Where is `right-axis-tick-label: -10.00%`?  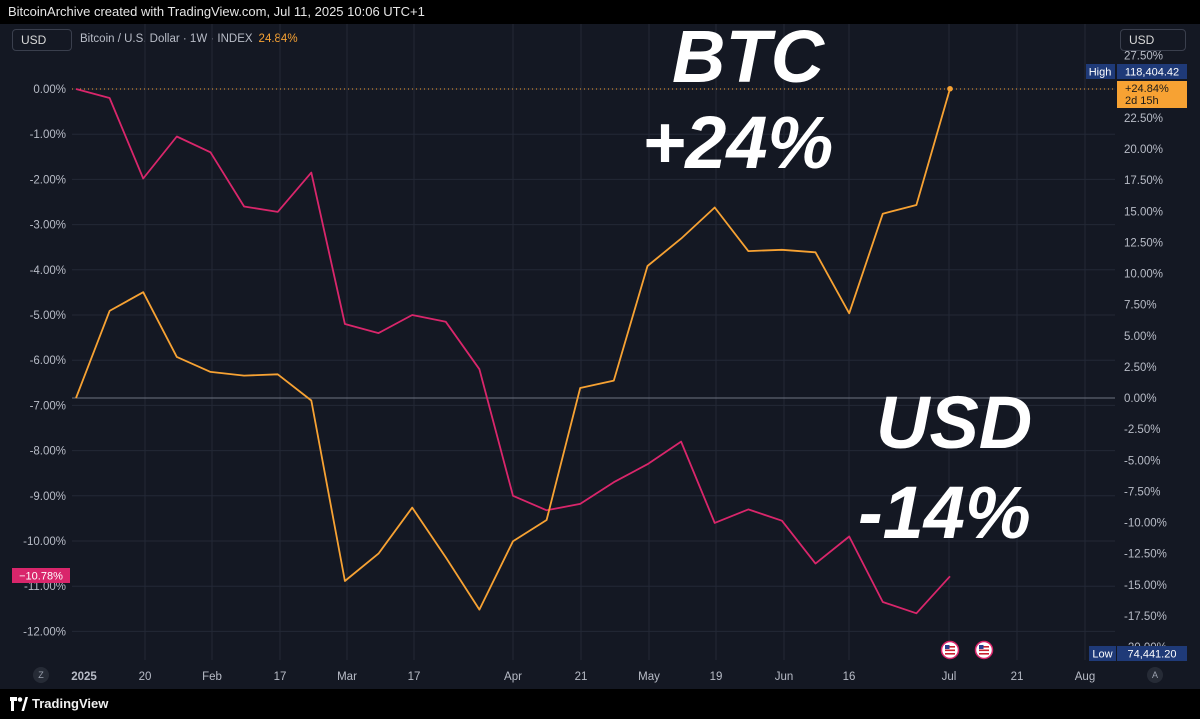 right-axis-tick-label: -10.00% is located at coordinates (1145, 524).